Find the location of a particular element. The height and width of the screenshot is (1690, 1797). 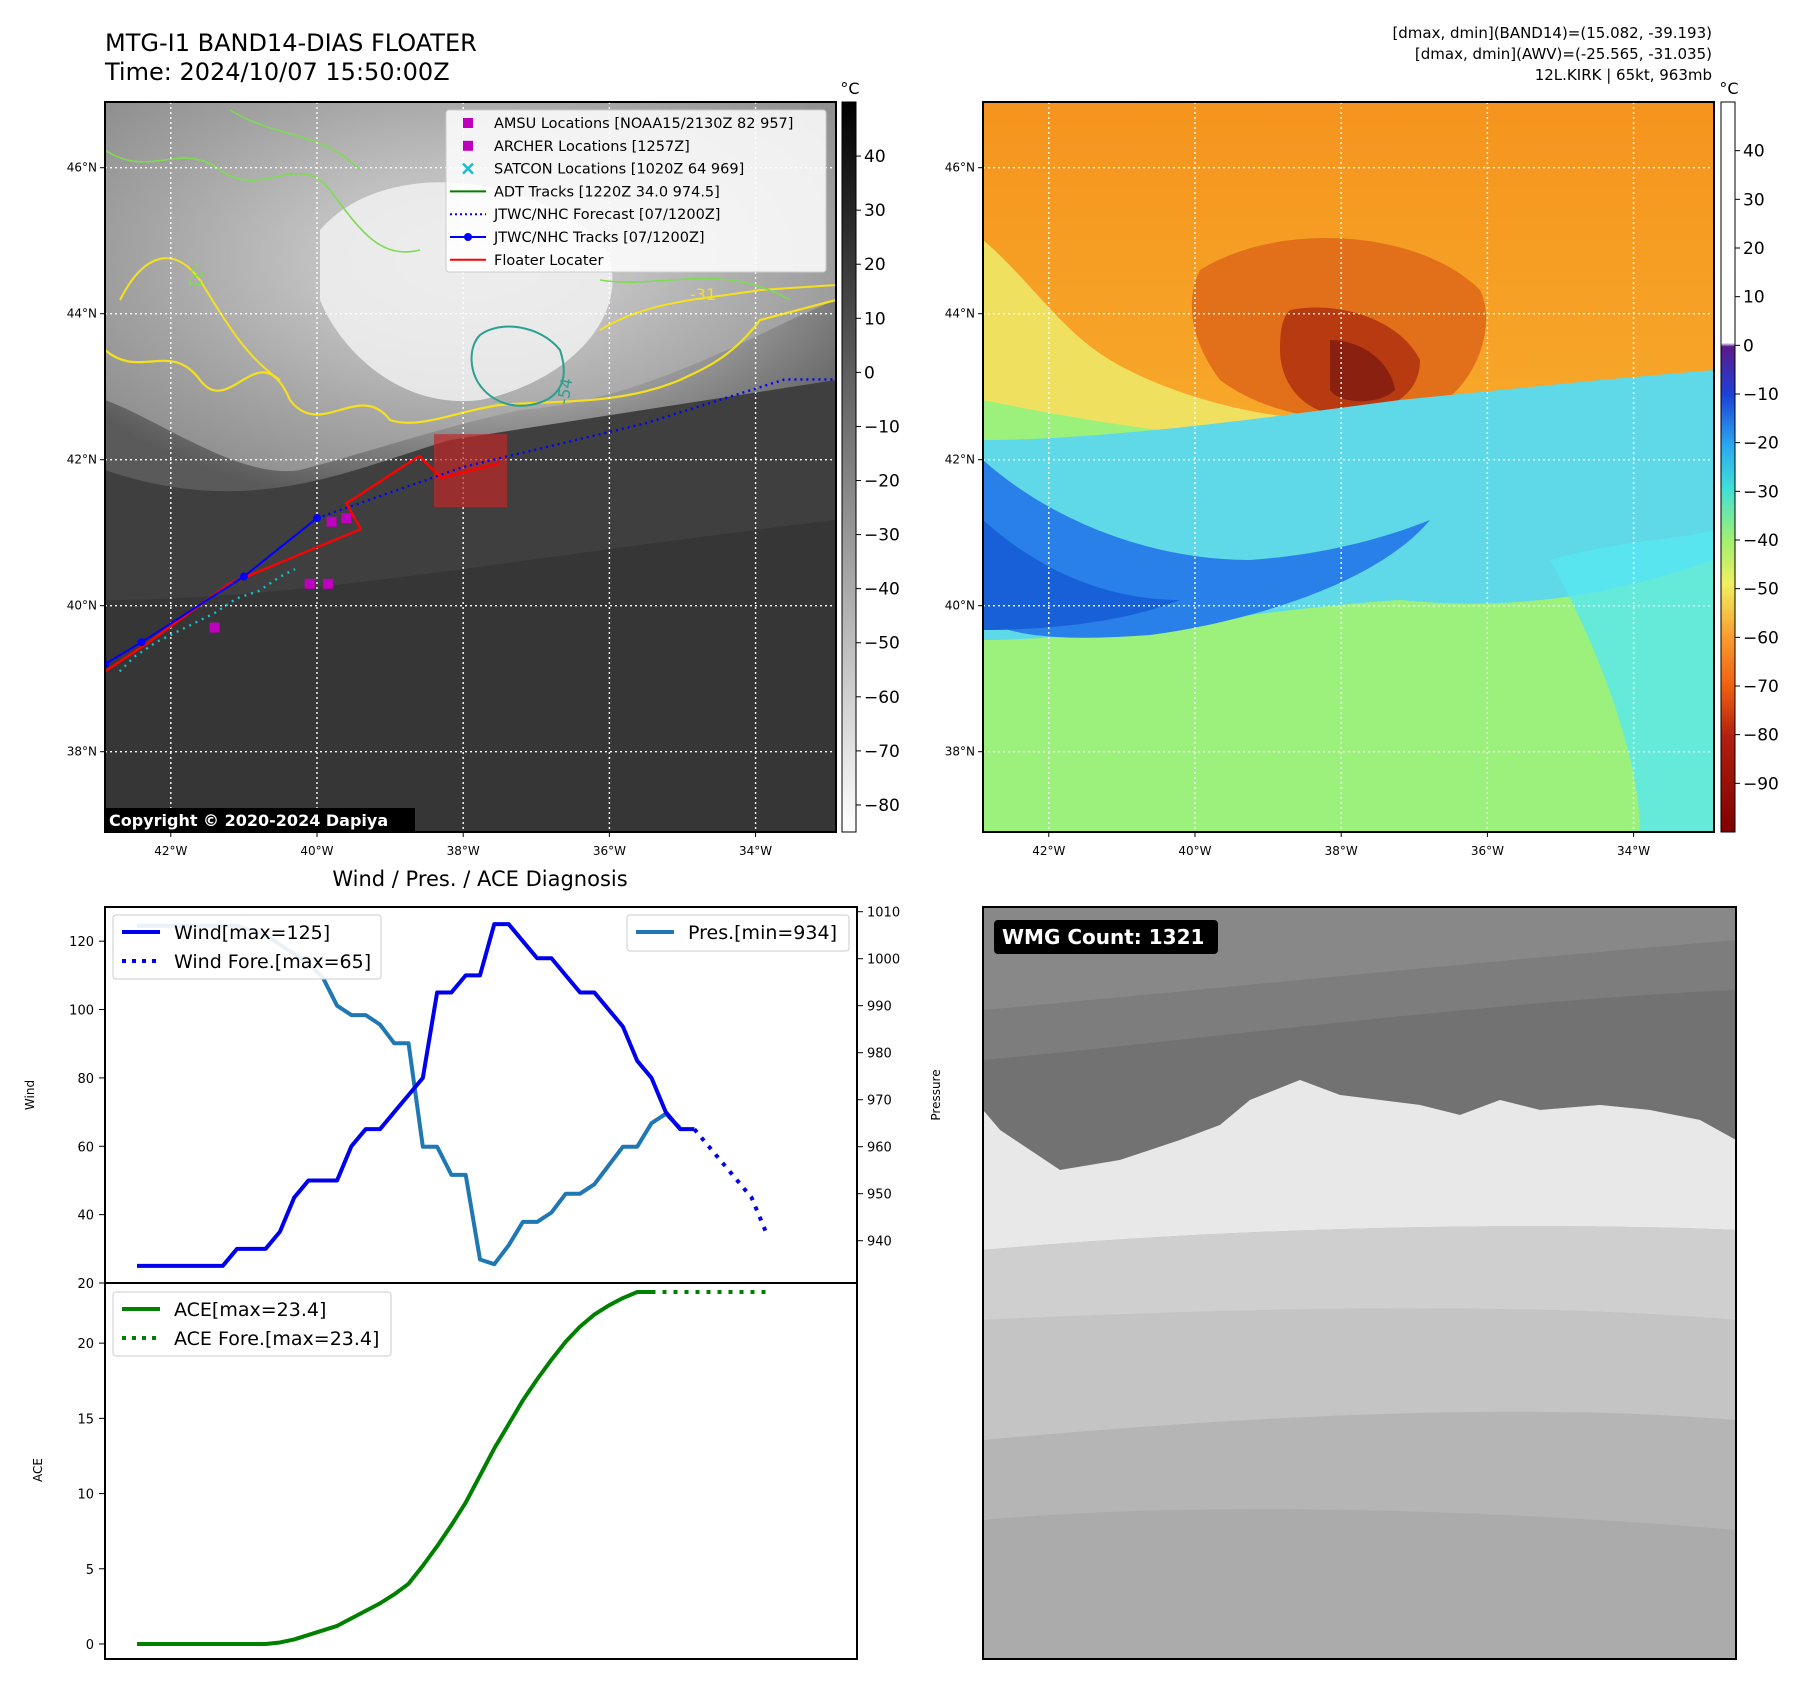

gray-colorbar: °C 40 30 20 10 0 −10 −20 −30 −40 −50 −60 −70 −80 is located at coordinates (870, 456).